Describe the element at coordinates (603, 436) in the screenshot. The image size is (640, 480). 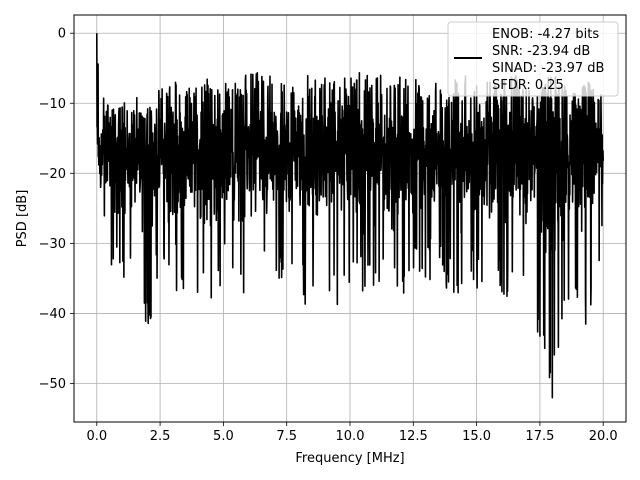
I see `x-tick-label: 20.0` at that location.